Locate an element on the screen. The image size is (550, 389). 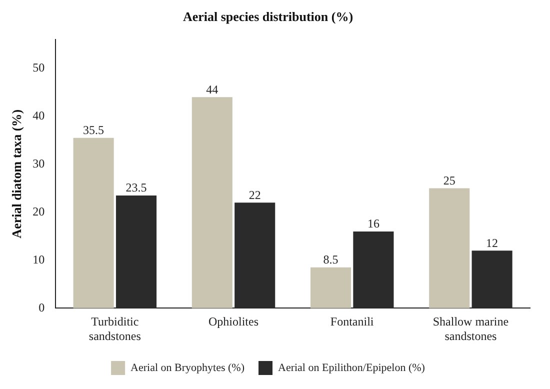
data-label: 44 is located at coordinates (212, 89).